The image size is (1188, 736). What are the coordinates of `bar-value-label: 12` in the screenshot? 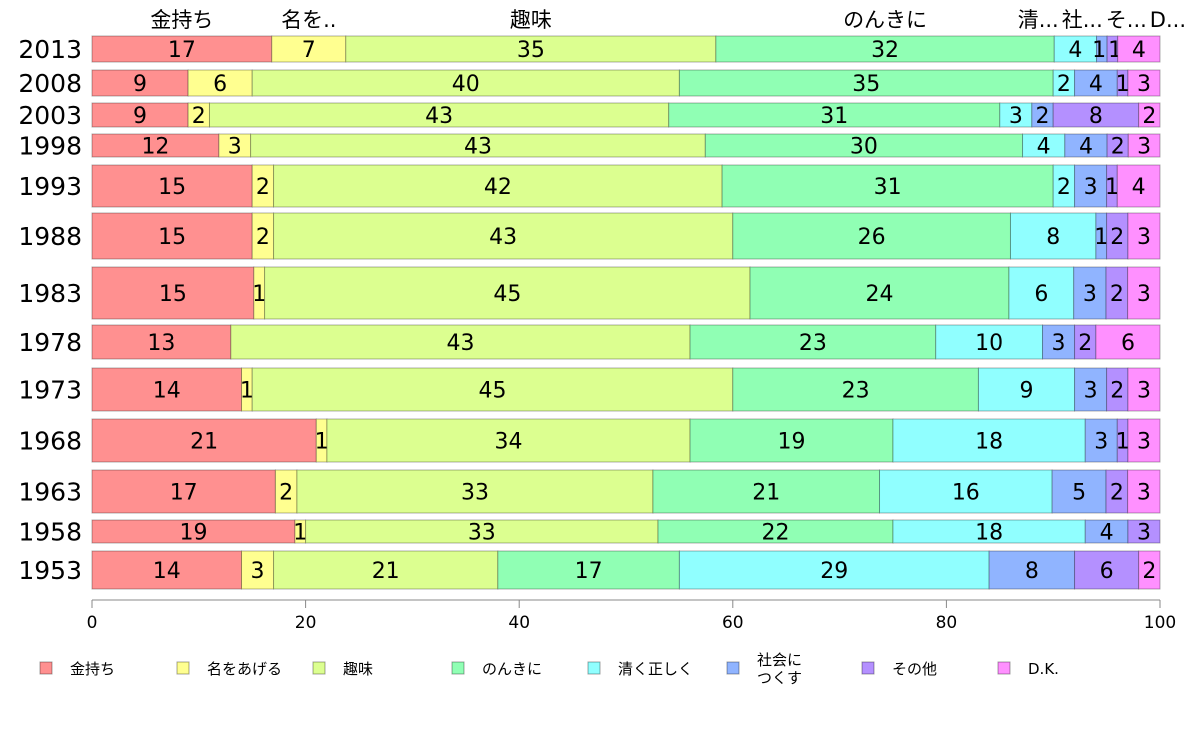 It's located at (155, 147).